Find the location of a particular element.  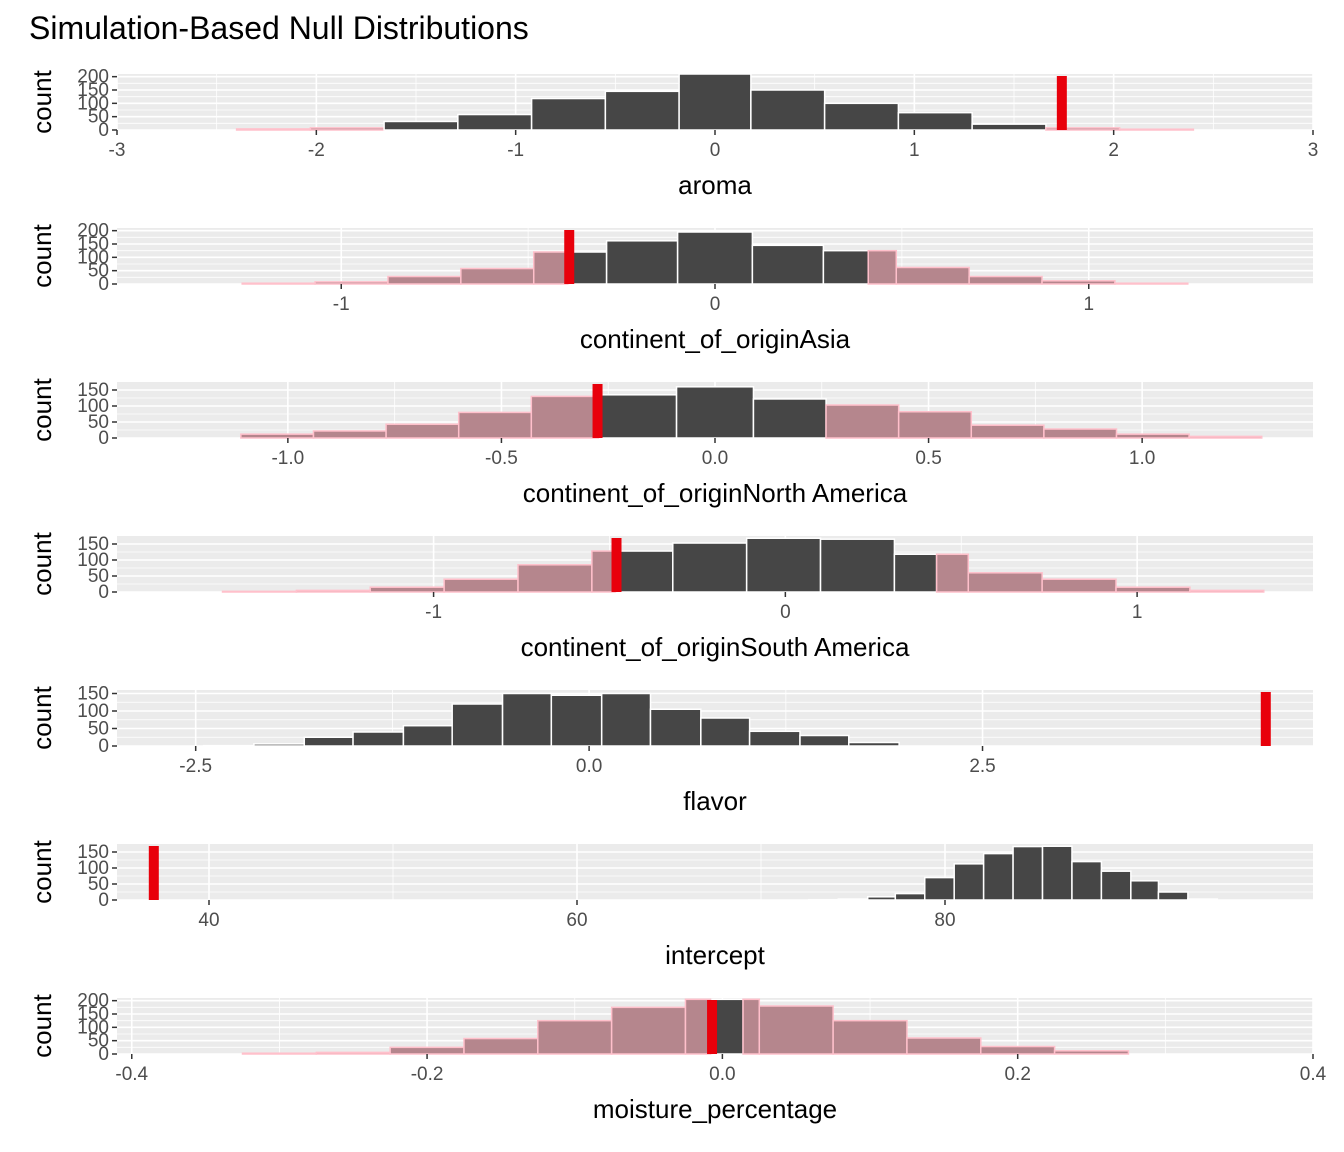

x-tick-label: 80 is located at coordinates (944, 920).